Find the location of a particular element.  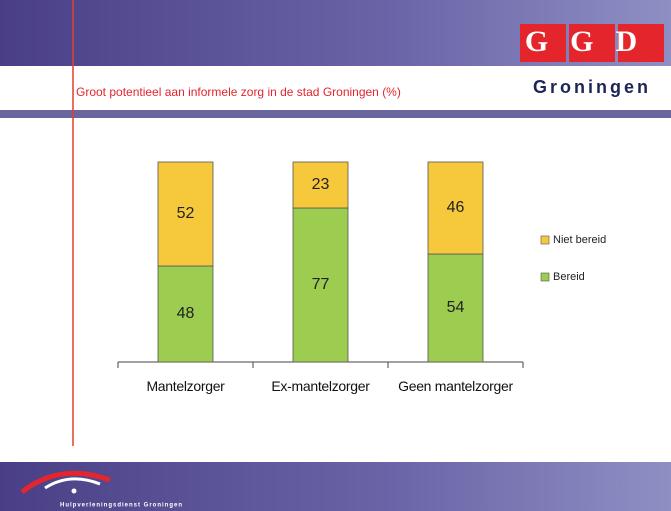

legend-label: Bereid is located at coordinates (569, 277).